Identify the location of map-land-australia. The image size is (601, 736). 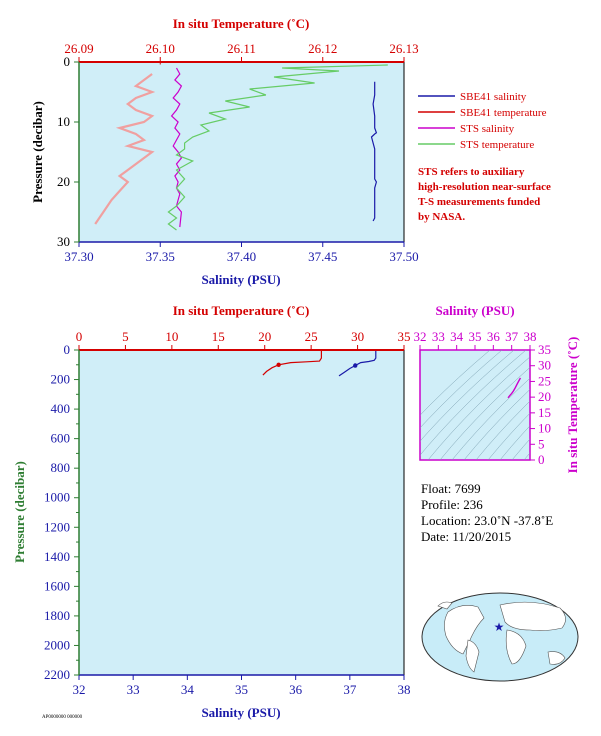
(556, 658).